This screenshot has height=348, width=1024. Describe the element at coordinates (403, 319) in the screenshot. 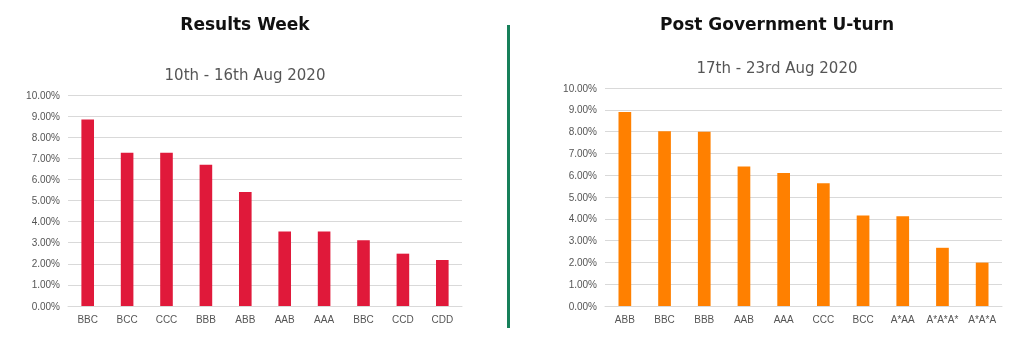

I see `x-tick-label: CCD` at that location.